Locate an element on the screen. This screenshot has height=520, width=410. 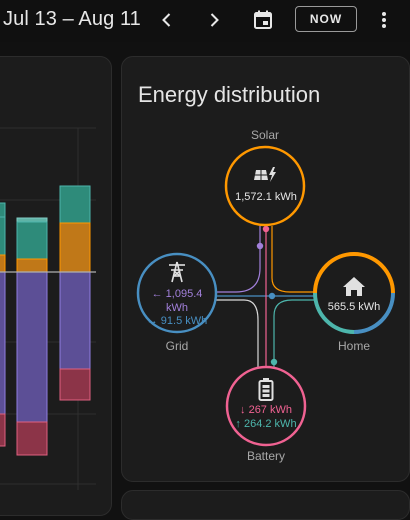
top-app-bar: Jul 13 – Aug 11 NOW is located at coordinates (205, 21).